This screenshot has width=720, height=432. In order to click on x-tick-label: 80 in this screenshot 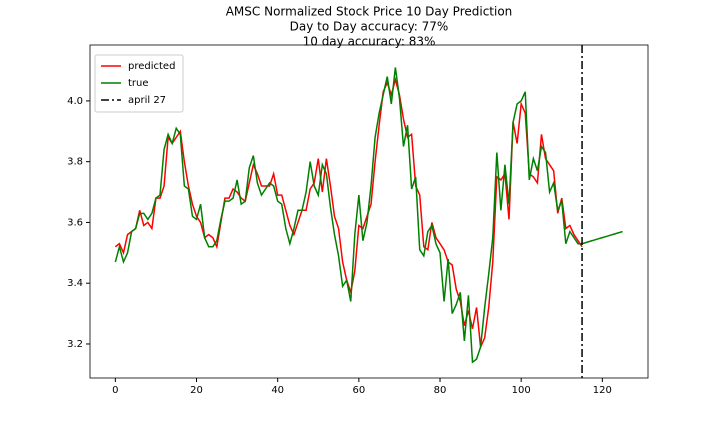, I will do `click(440, 390)`.